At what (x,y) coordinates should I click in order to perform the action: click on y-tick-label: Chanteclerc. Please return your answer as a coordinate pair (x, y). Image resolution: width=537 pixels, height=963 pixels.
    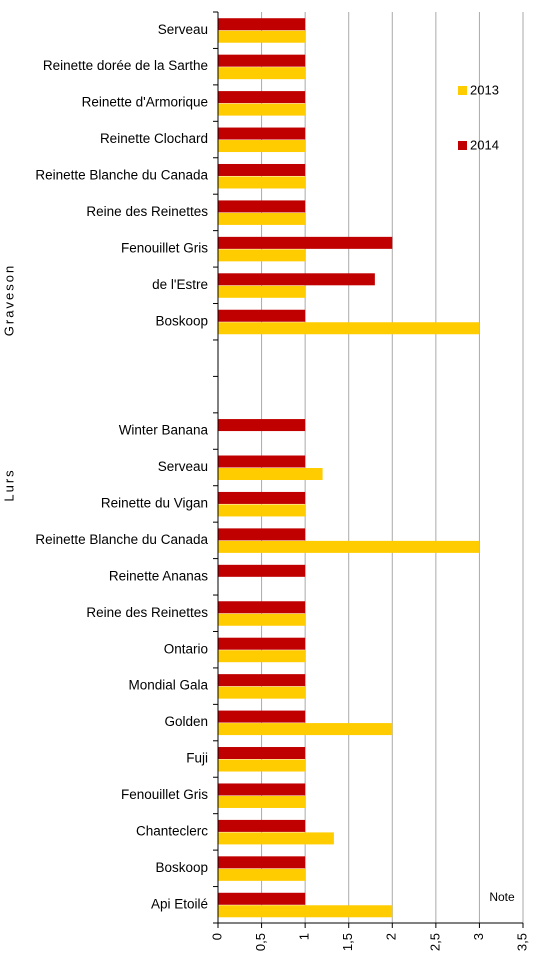
    Looking at the image, I should click on (172, 830).